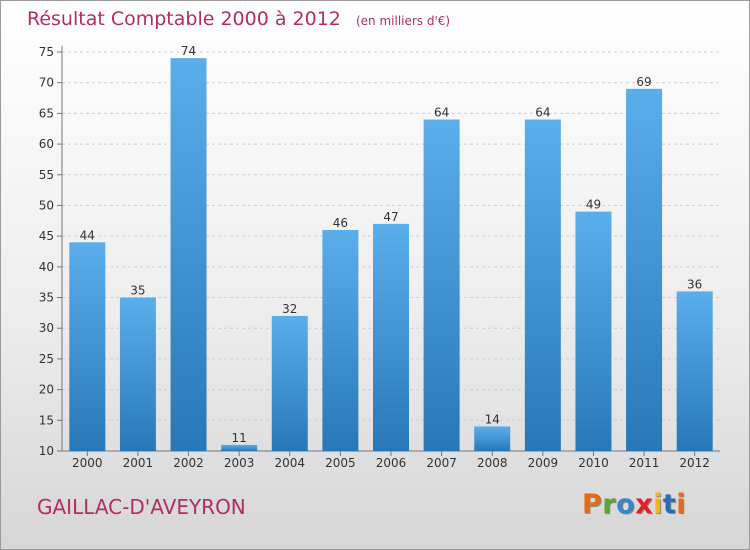  What do you see at coordinates (391, 463) in the screenshot?
I see `x-tick-label: 2006` at bounding box center [391, 463].